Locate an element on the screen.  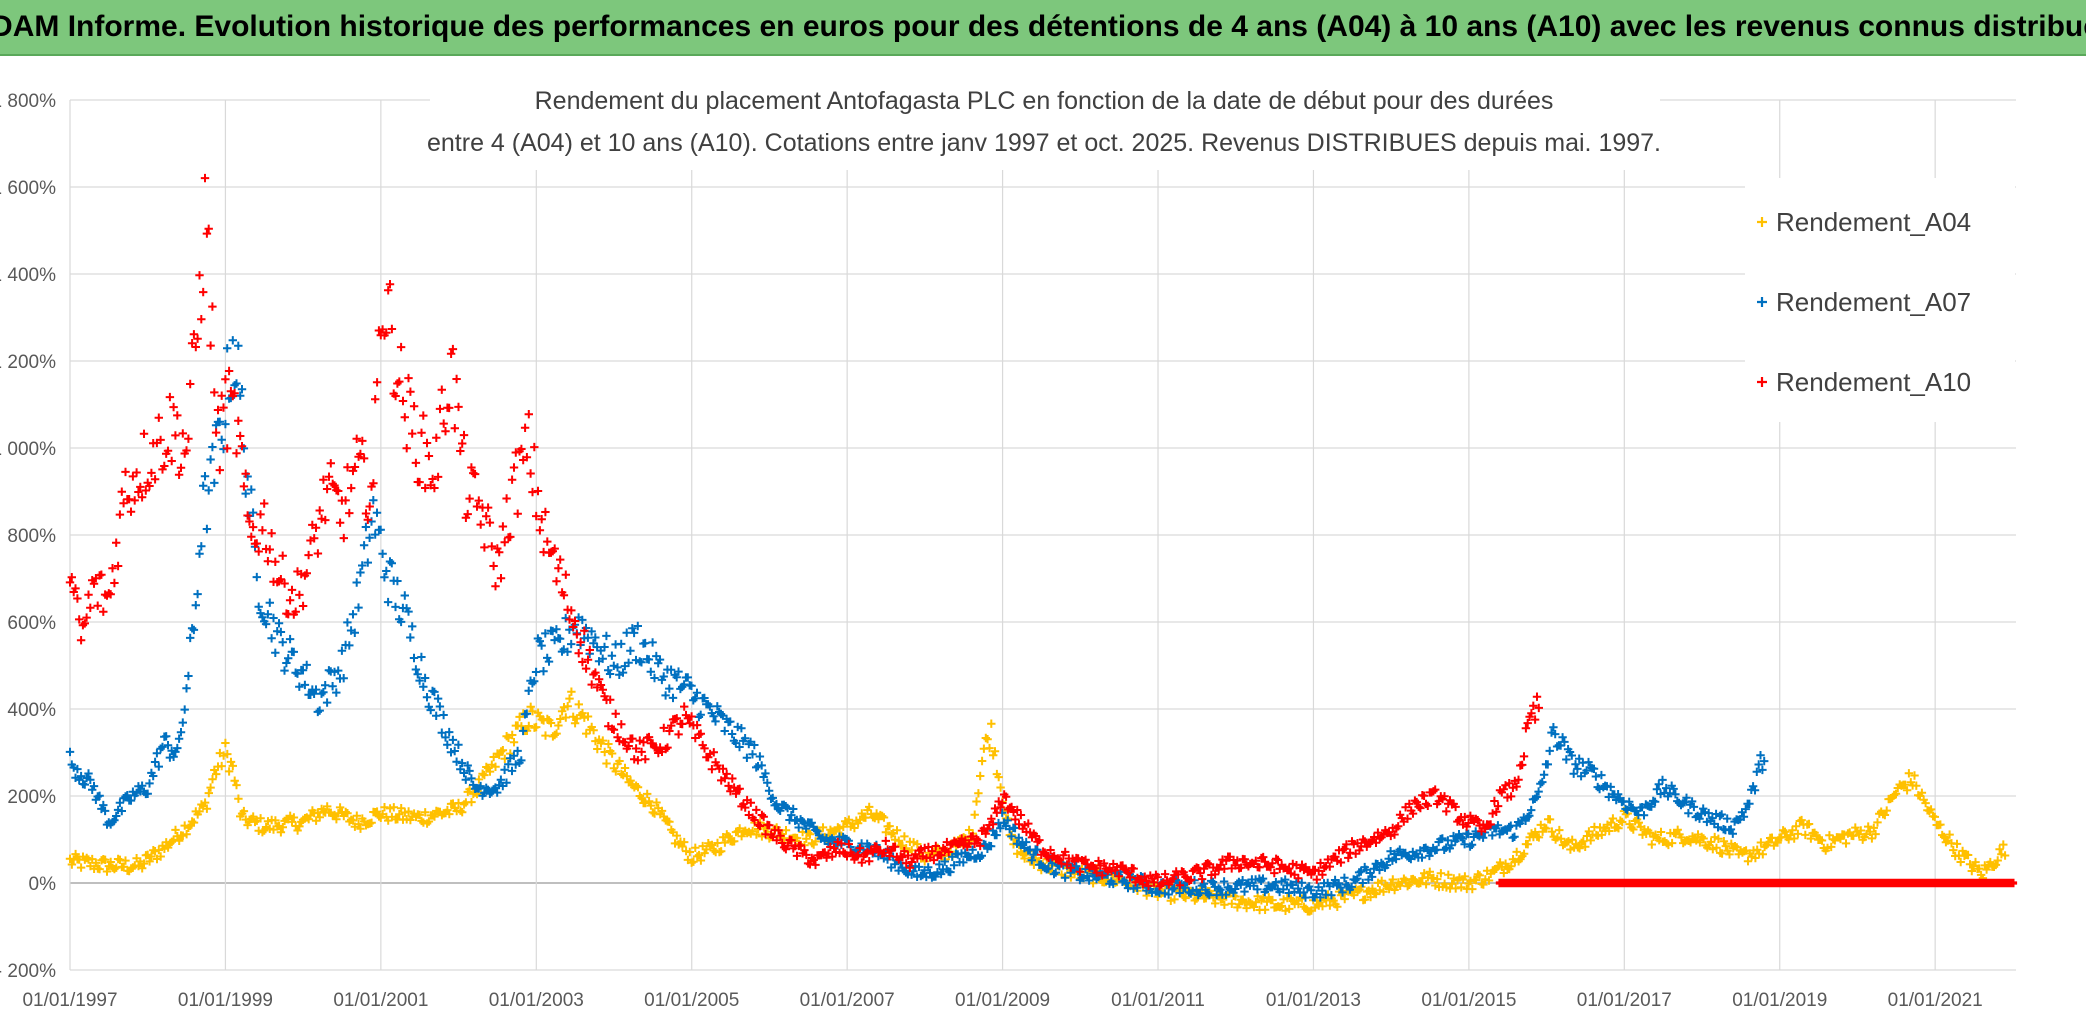
legend-label: Rendement_A10 is located at coordinates (1873, 382).